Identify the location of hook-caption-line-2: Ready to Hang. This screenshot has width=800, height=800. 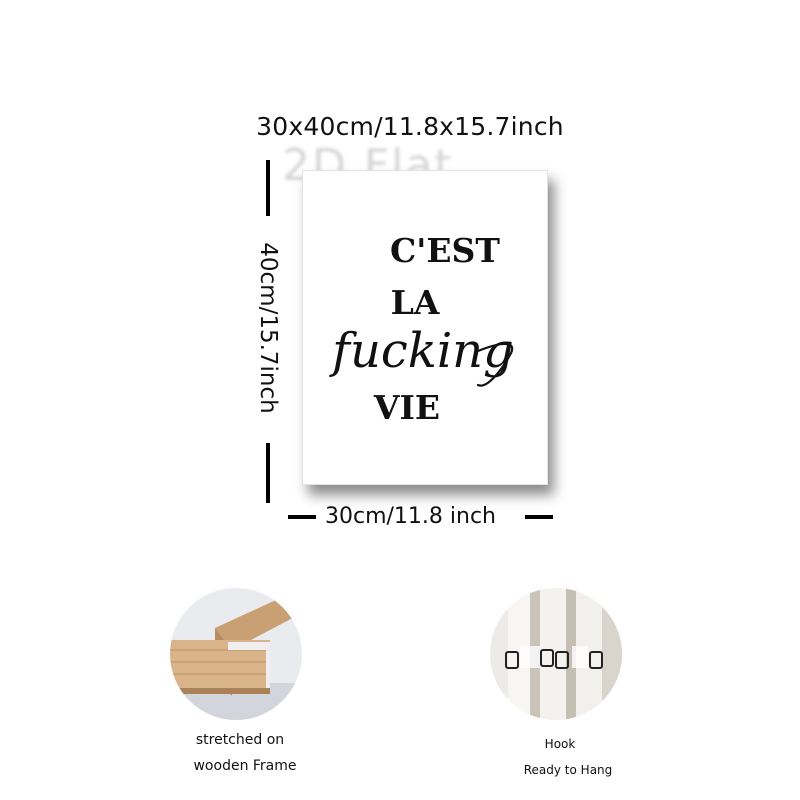
(568, 770).